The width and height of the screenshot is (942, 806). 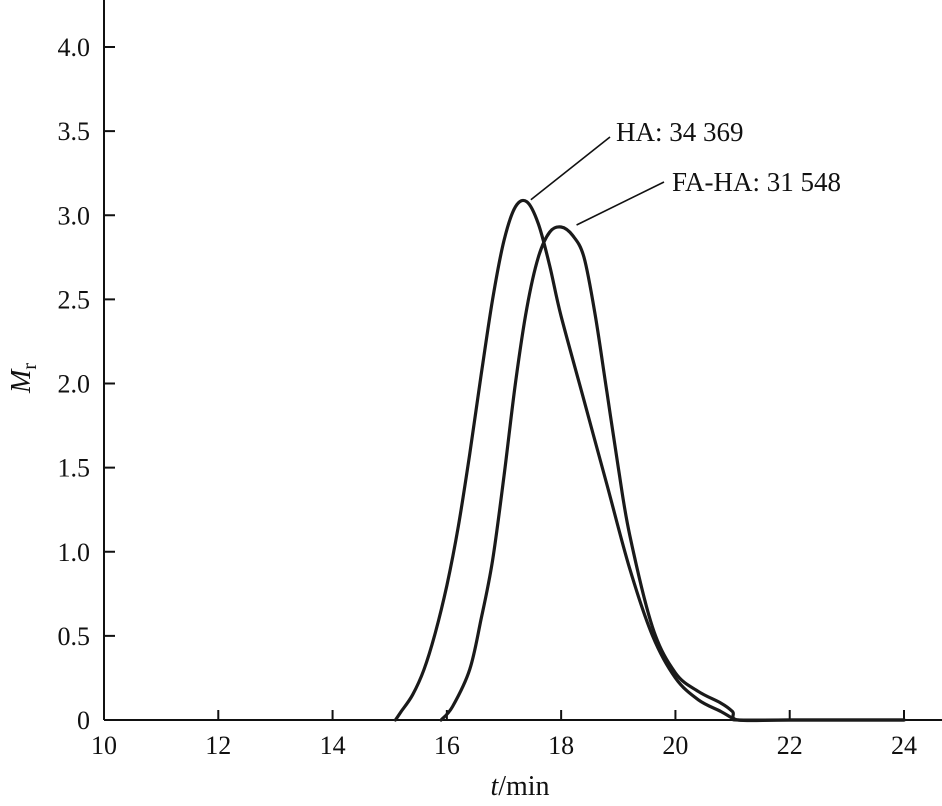 What do you see at coordinates (756, 182) in the screenshot?
I see `annotation-label: FA-HA: 31 548` at bounding box center [756, 182].